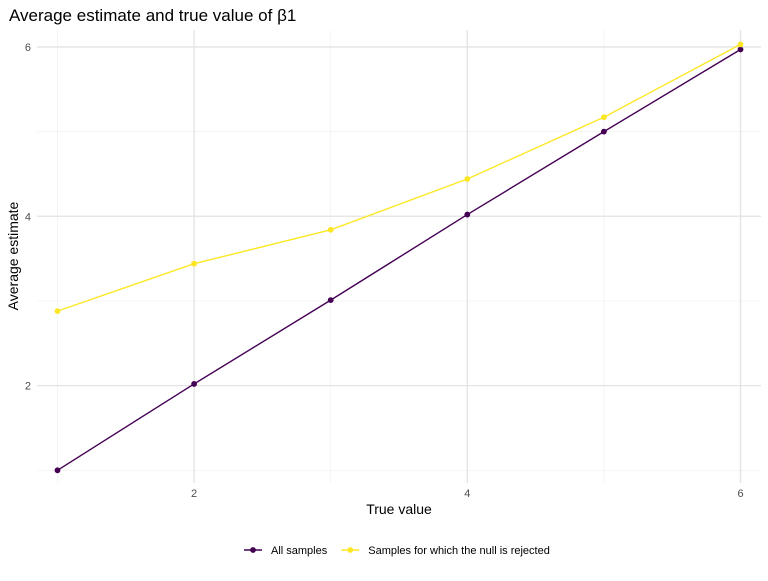  Describe the element at coordinates (459, 551) in the screenshot. I see `legend-label-2: Samples for which the null is rejected` at that location.